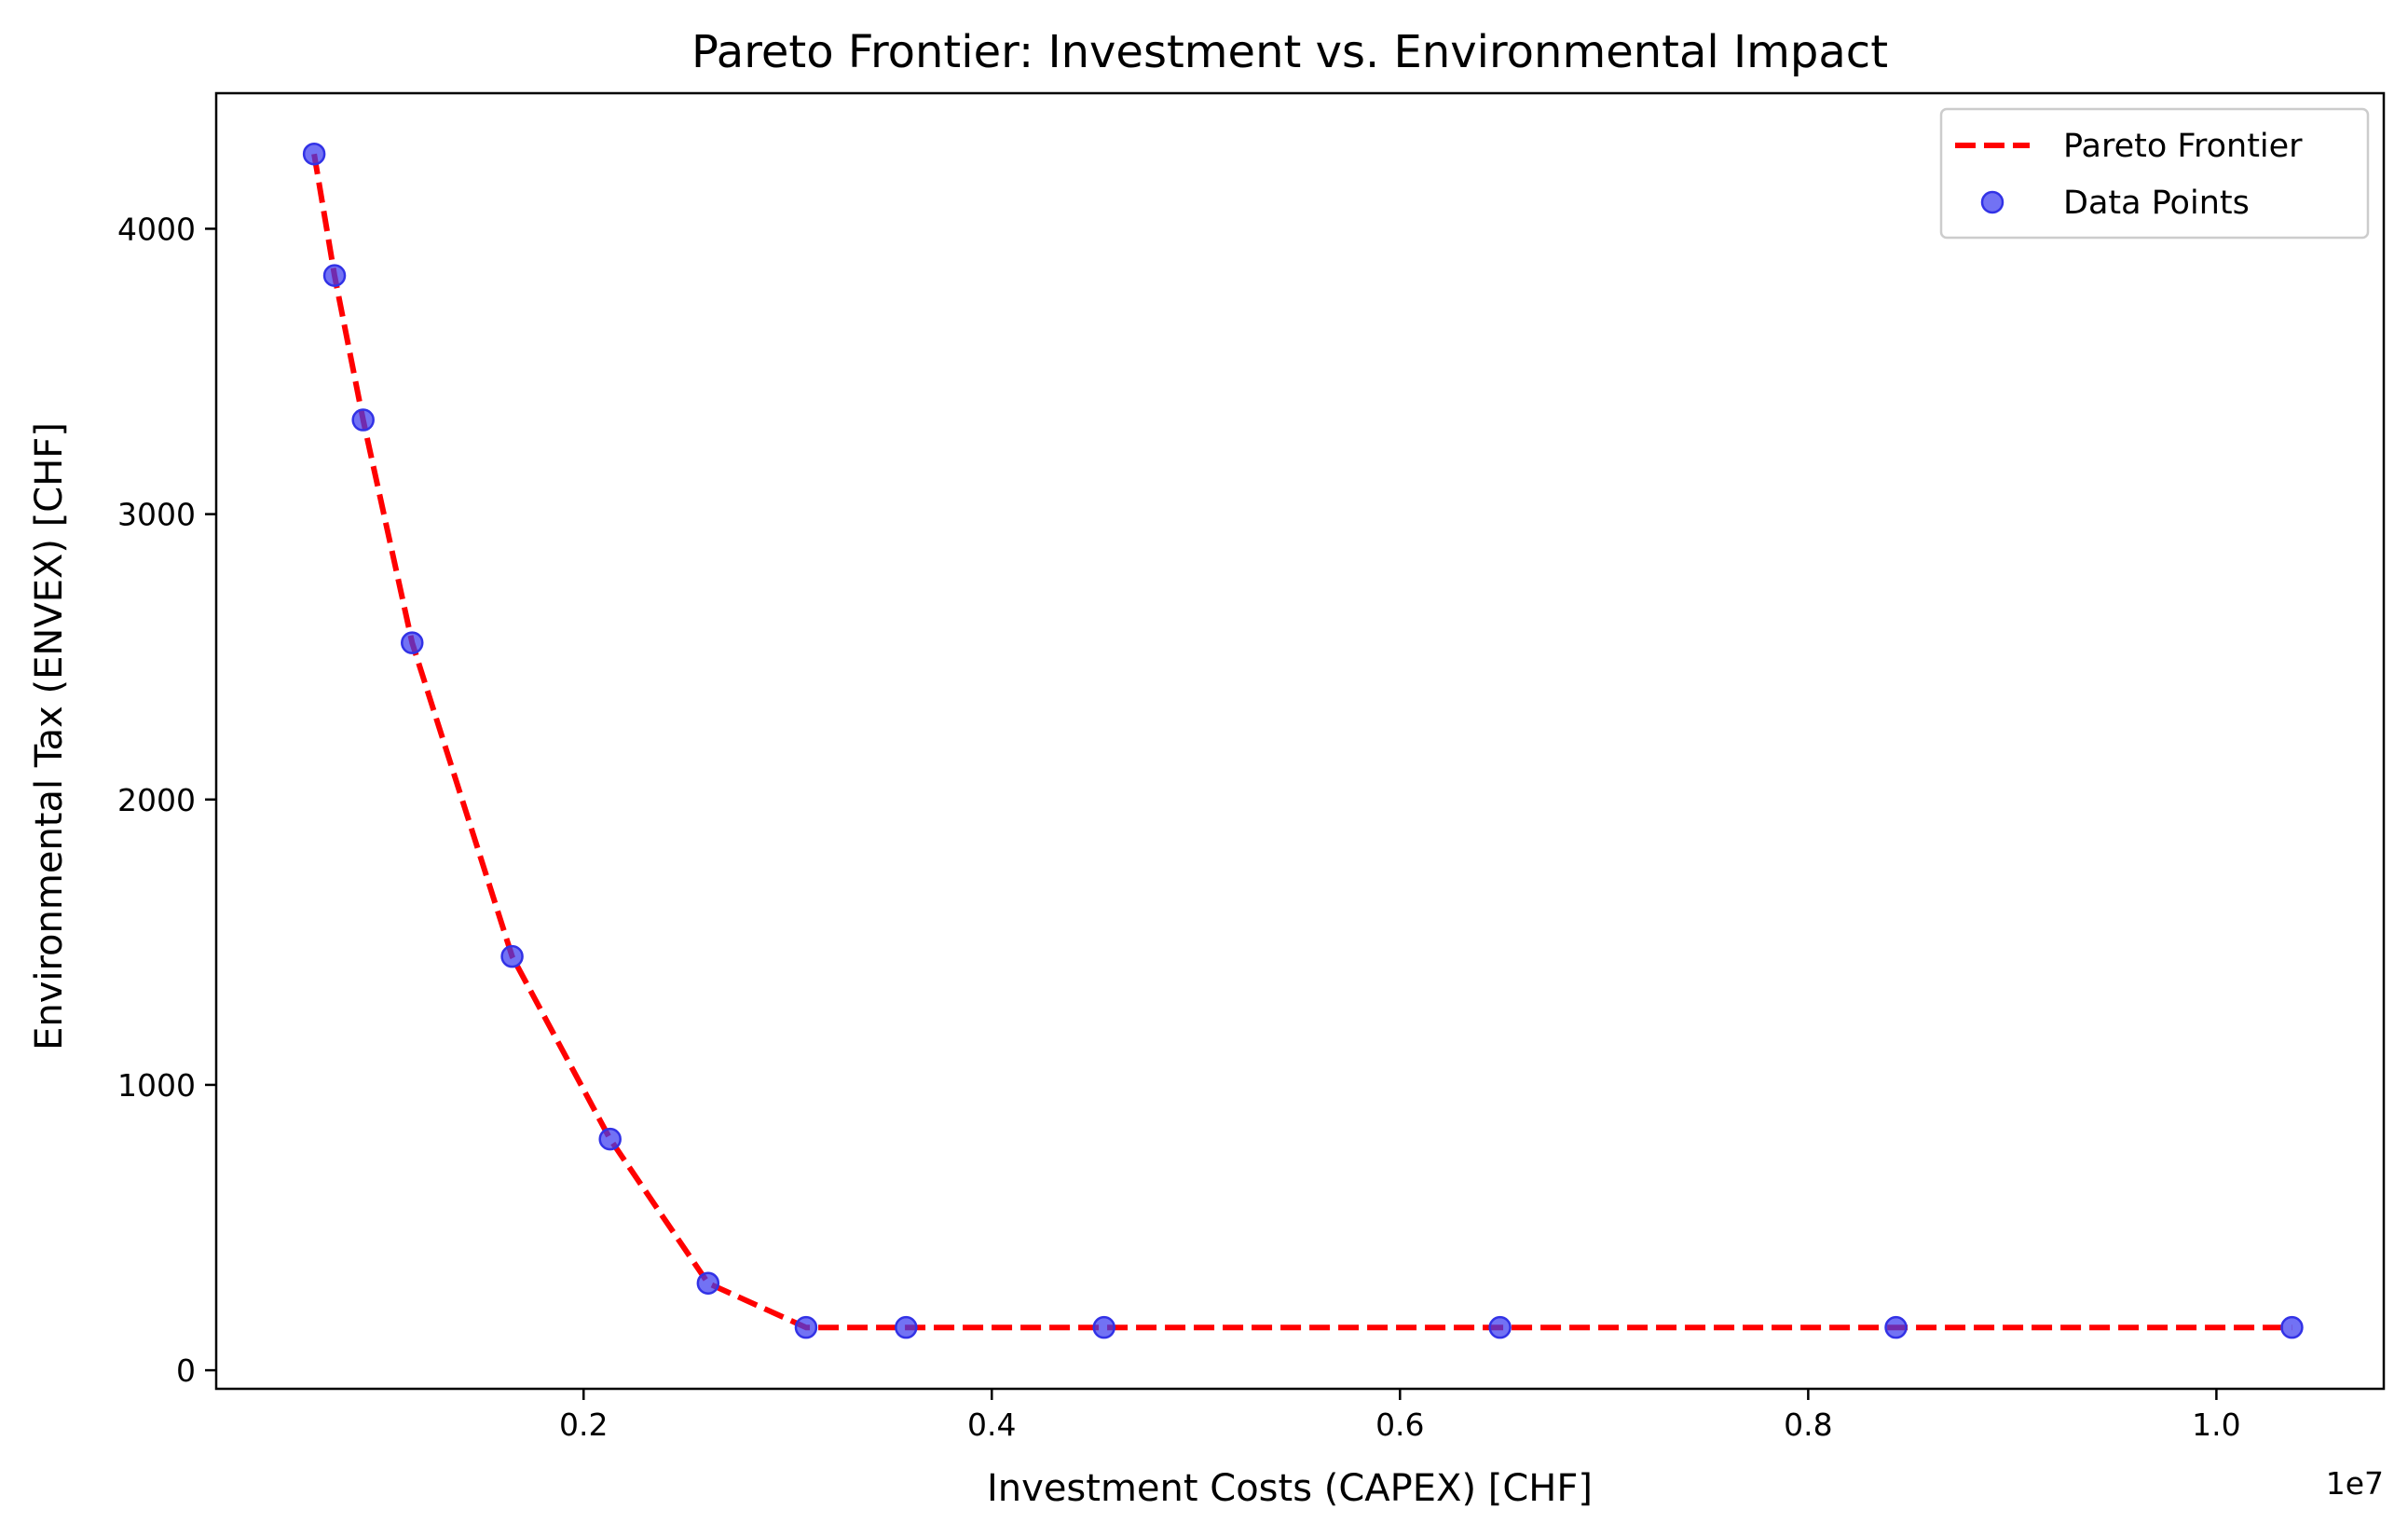  I want to click on x-axis-offset-label: 1e7, so click(2355, 1483).